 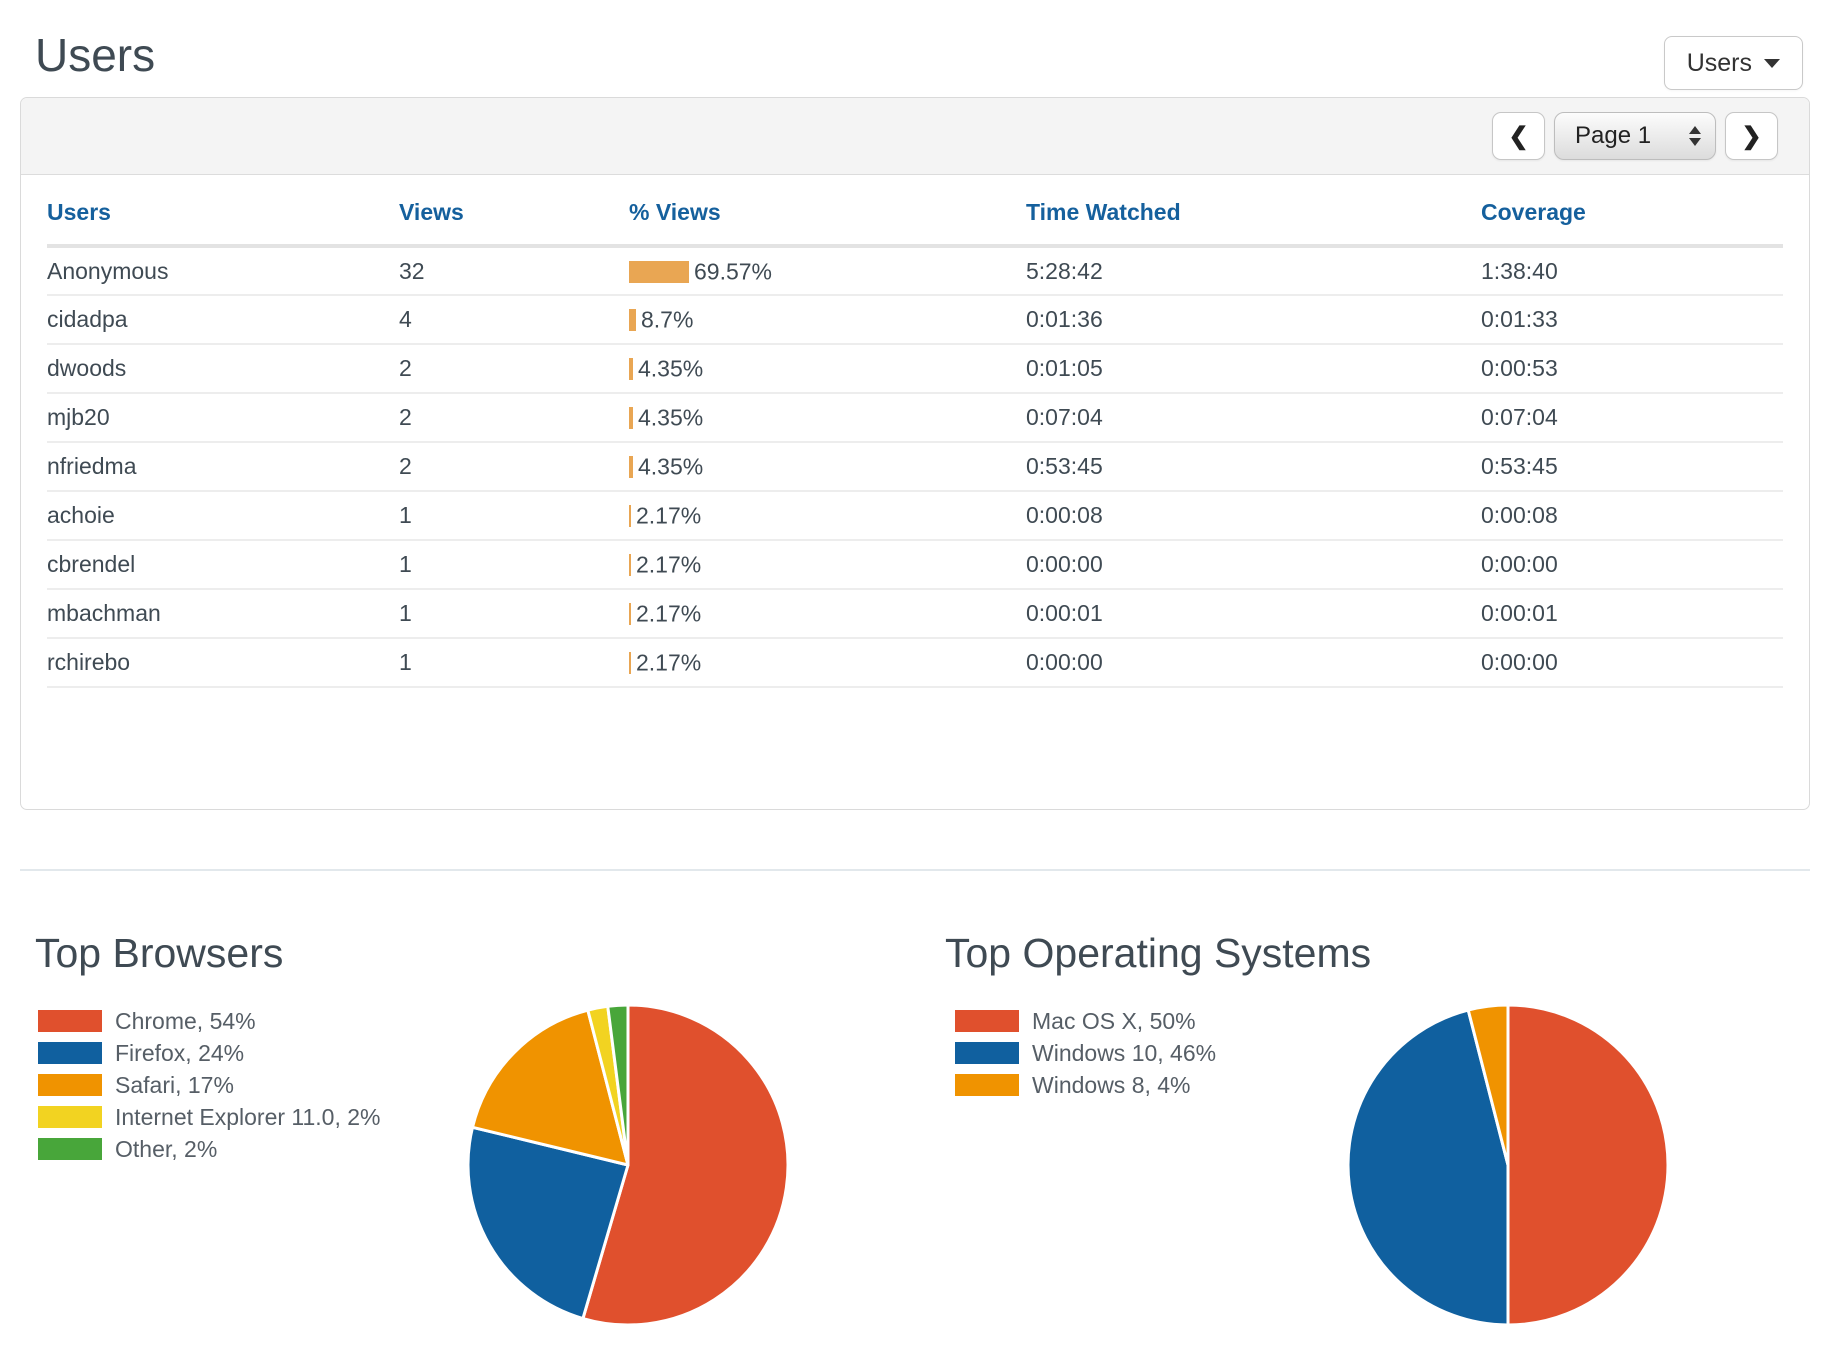 What do you see at coordinates (223, 565) in the screenshot?
I see `user-cell: cbrendel` at bounding box center [223, 565].